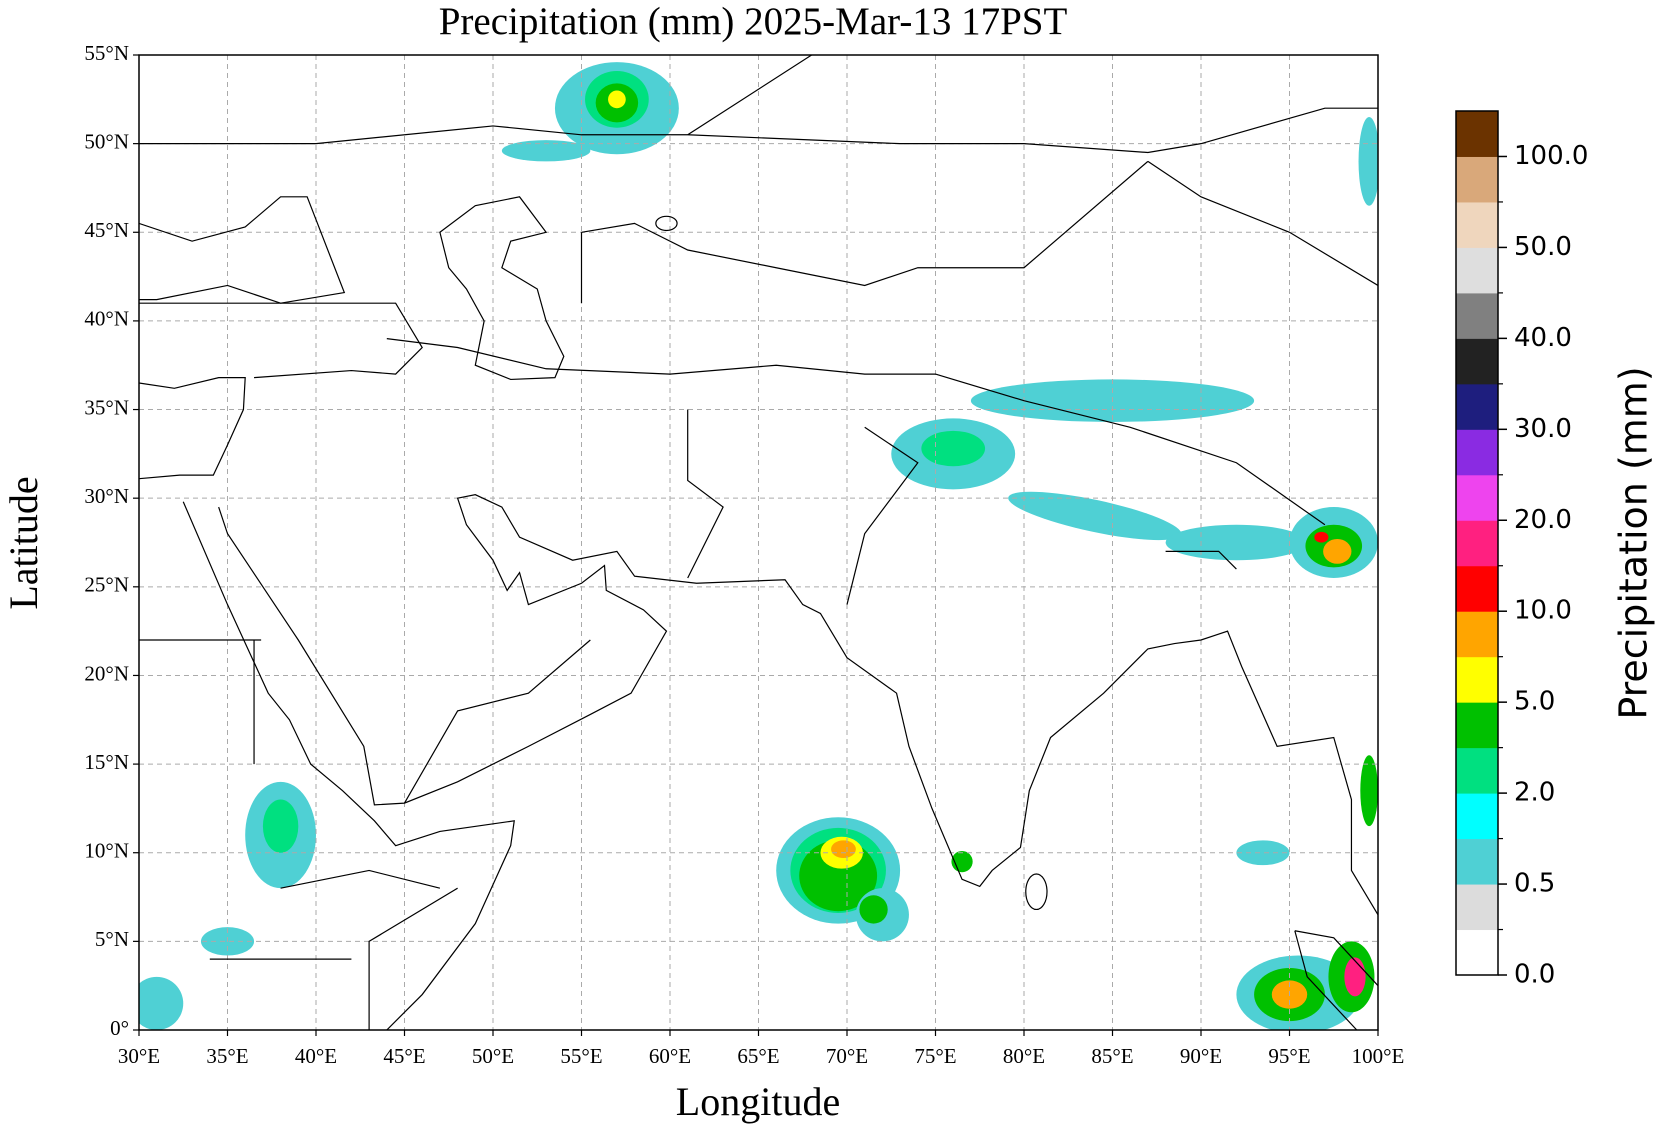  Describe the element at coordinates (1543, 429) in the screenshot. I see `colorbar-tick-label: 30.0` at that location.